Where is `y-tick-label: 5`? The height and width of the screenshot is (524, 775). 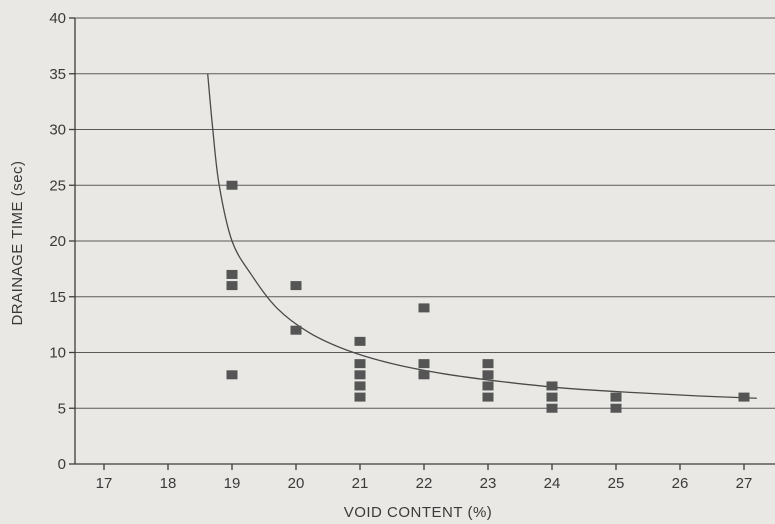 y-tick-label: 5 is located at coordinates (62, 408).